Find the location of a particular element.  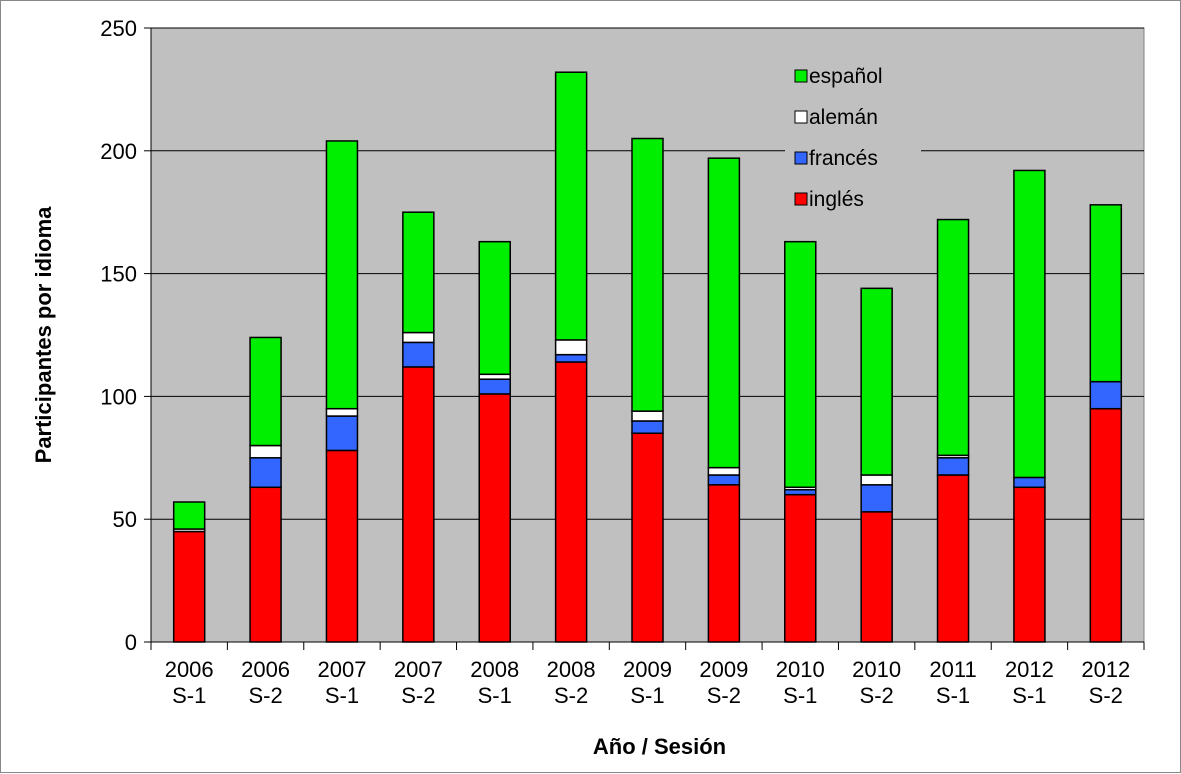

x-axis-title: Año / Sesión is located at coordinates (659, 746).